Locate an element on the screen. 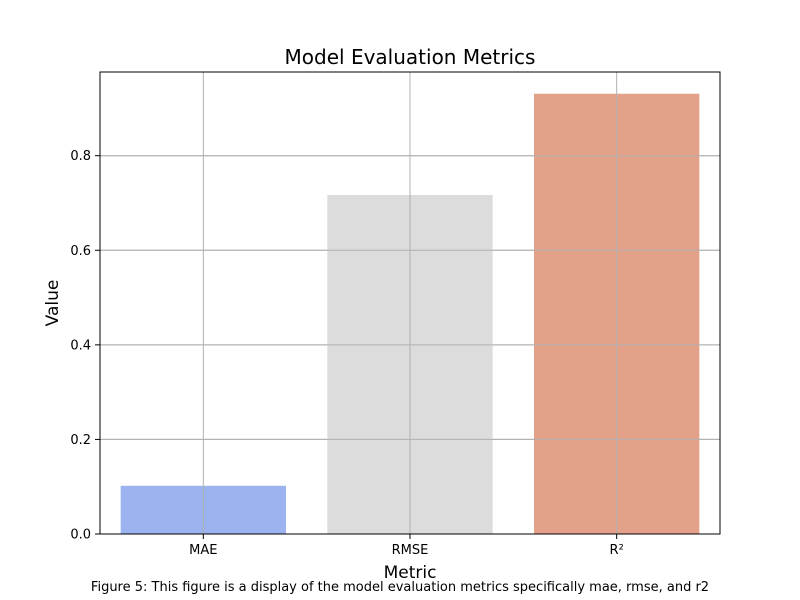 Image resolution: width=800 pixels, height=600 pixels. y-tick-label: 0.0 is located at coordinates (80, 535).